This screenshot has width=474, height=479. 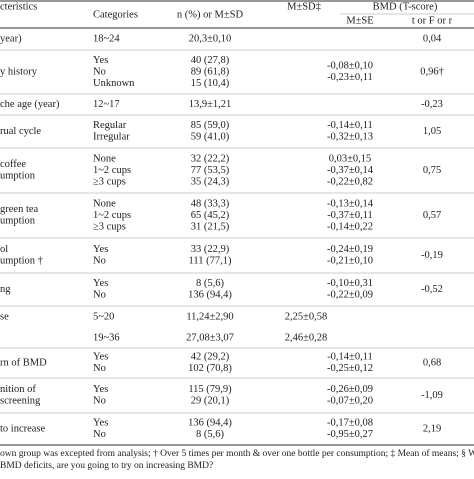 What do you see at coordinates (103, 316) in the screenshot?
I see `categories-cell: 5~20` at bounding box center [103, 316].